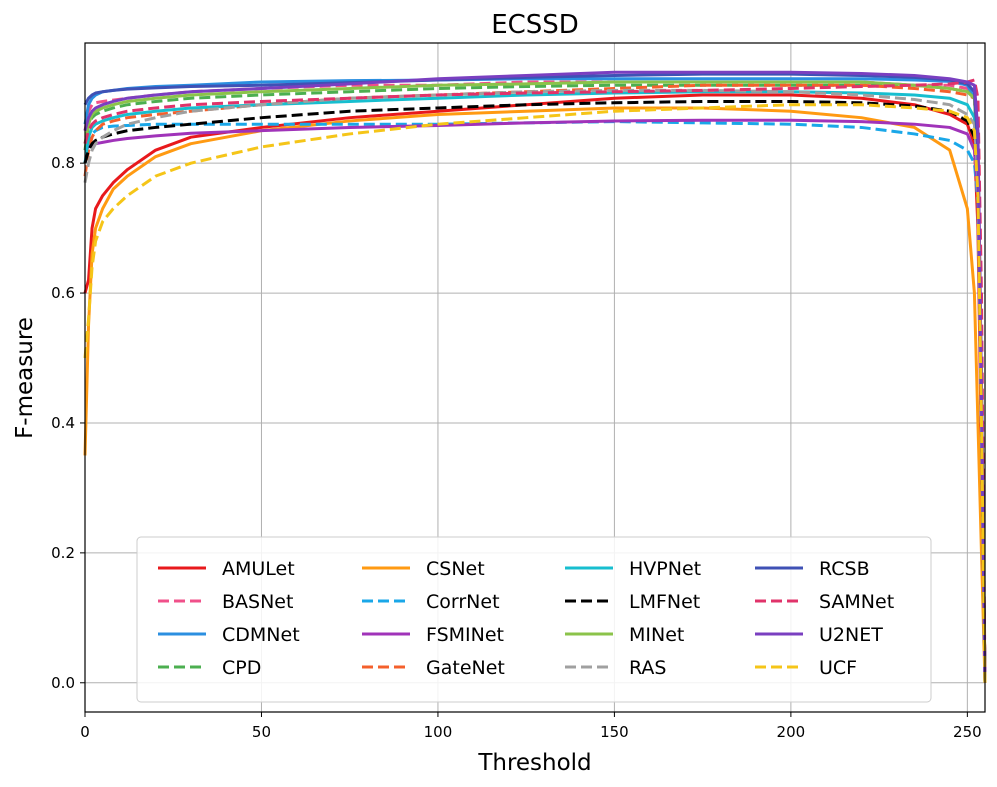 The image size is (997, 787). Describe the element at coordinates (455, 569) in the screenshot. I see `legend-label-csnet: CSNet` at that location.